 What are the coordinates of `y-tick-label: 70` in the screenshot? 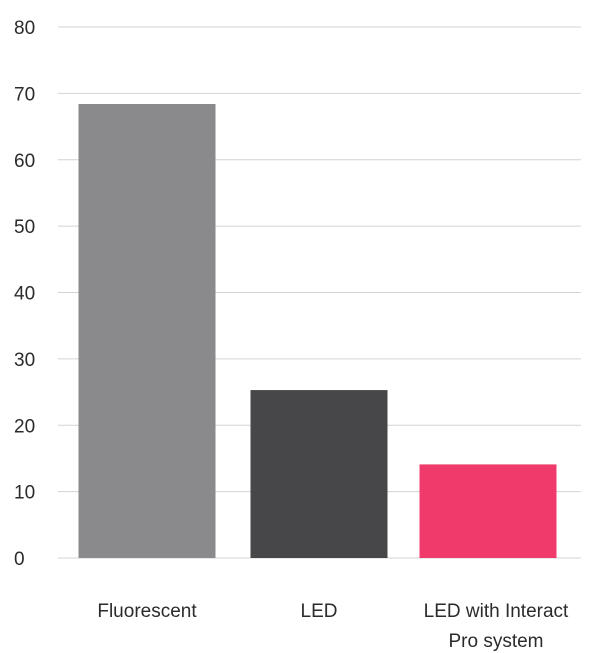 It's located at (24, 94).